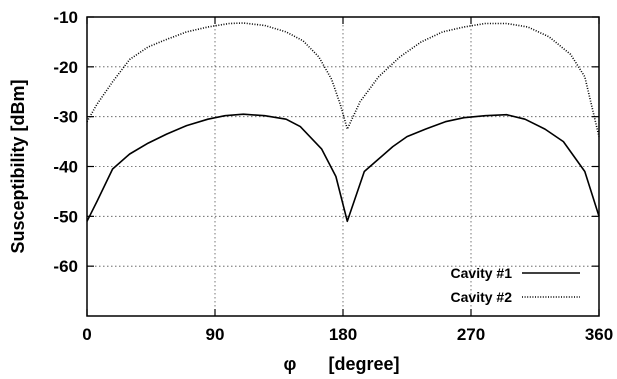 The width and height of the screenshot is (617, 379). I want to click on y-tick-label-4: -20, so click(65, 67).